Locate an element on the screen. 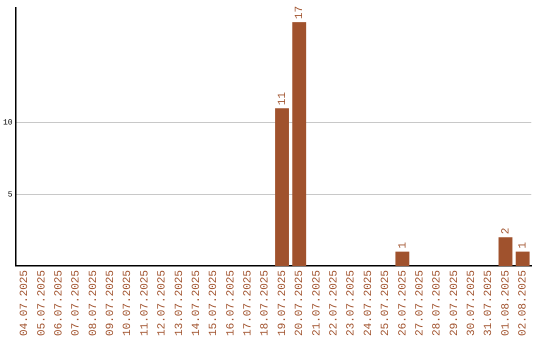 This screenshot has width=540, height=340. y-tick-label: 10 is located at coordinates (7, 123).